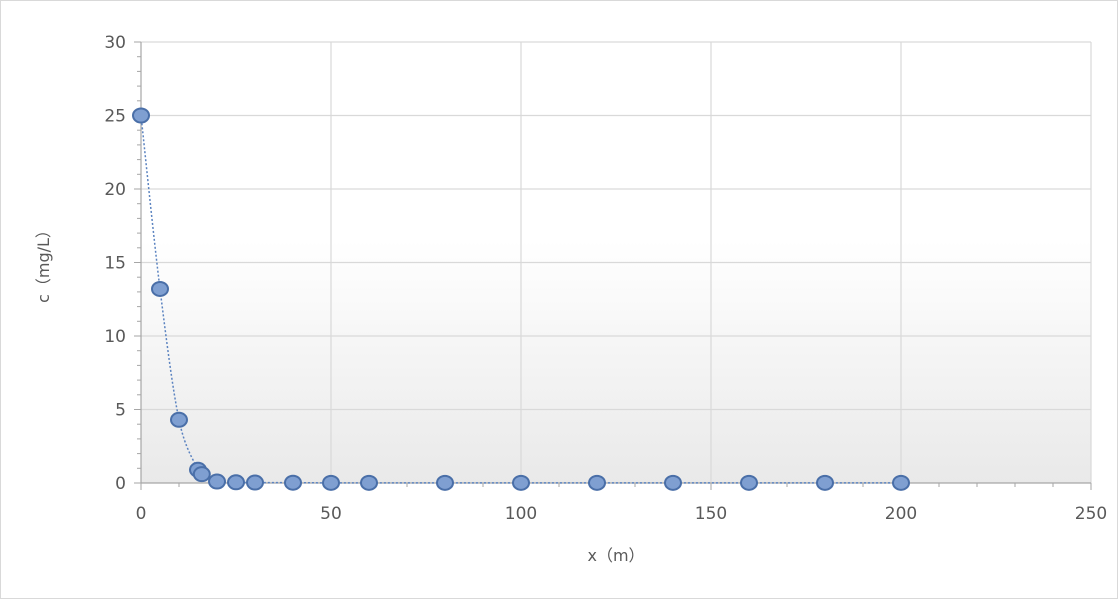 The width and height of the screenshot is (1118, 600). I want to click on y-tick-labels: 0 5 10 15 20 25 30, so click(115, 263).